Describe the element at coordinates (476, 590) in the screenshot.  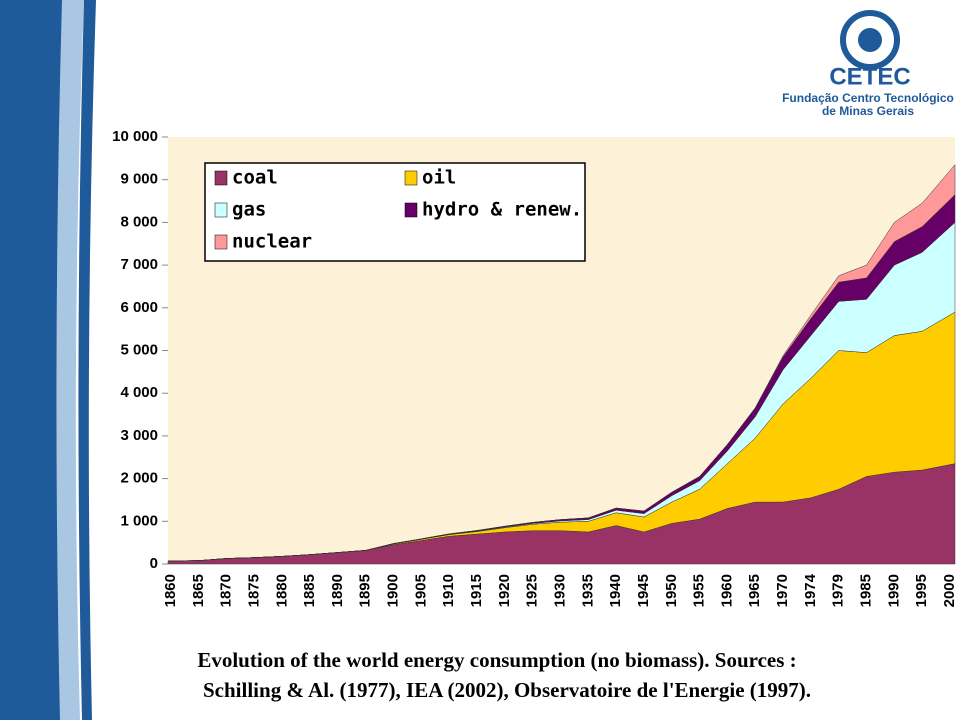
I see `x-tick-label: 1915` at that location.